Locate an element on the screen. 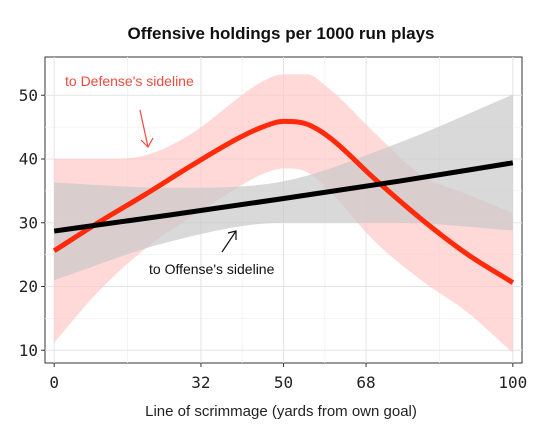 This screenshot has height=444, width=556. y-tick-label: 30 is located at coordinates (28, 222).